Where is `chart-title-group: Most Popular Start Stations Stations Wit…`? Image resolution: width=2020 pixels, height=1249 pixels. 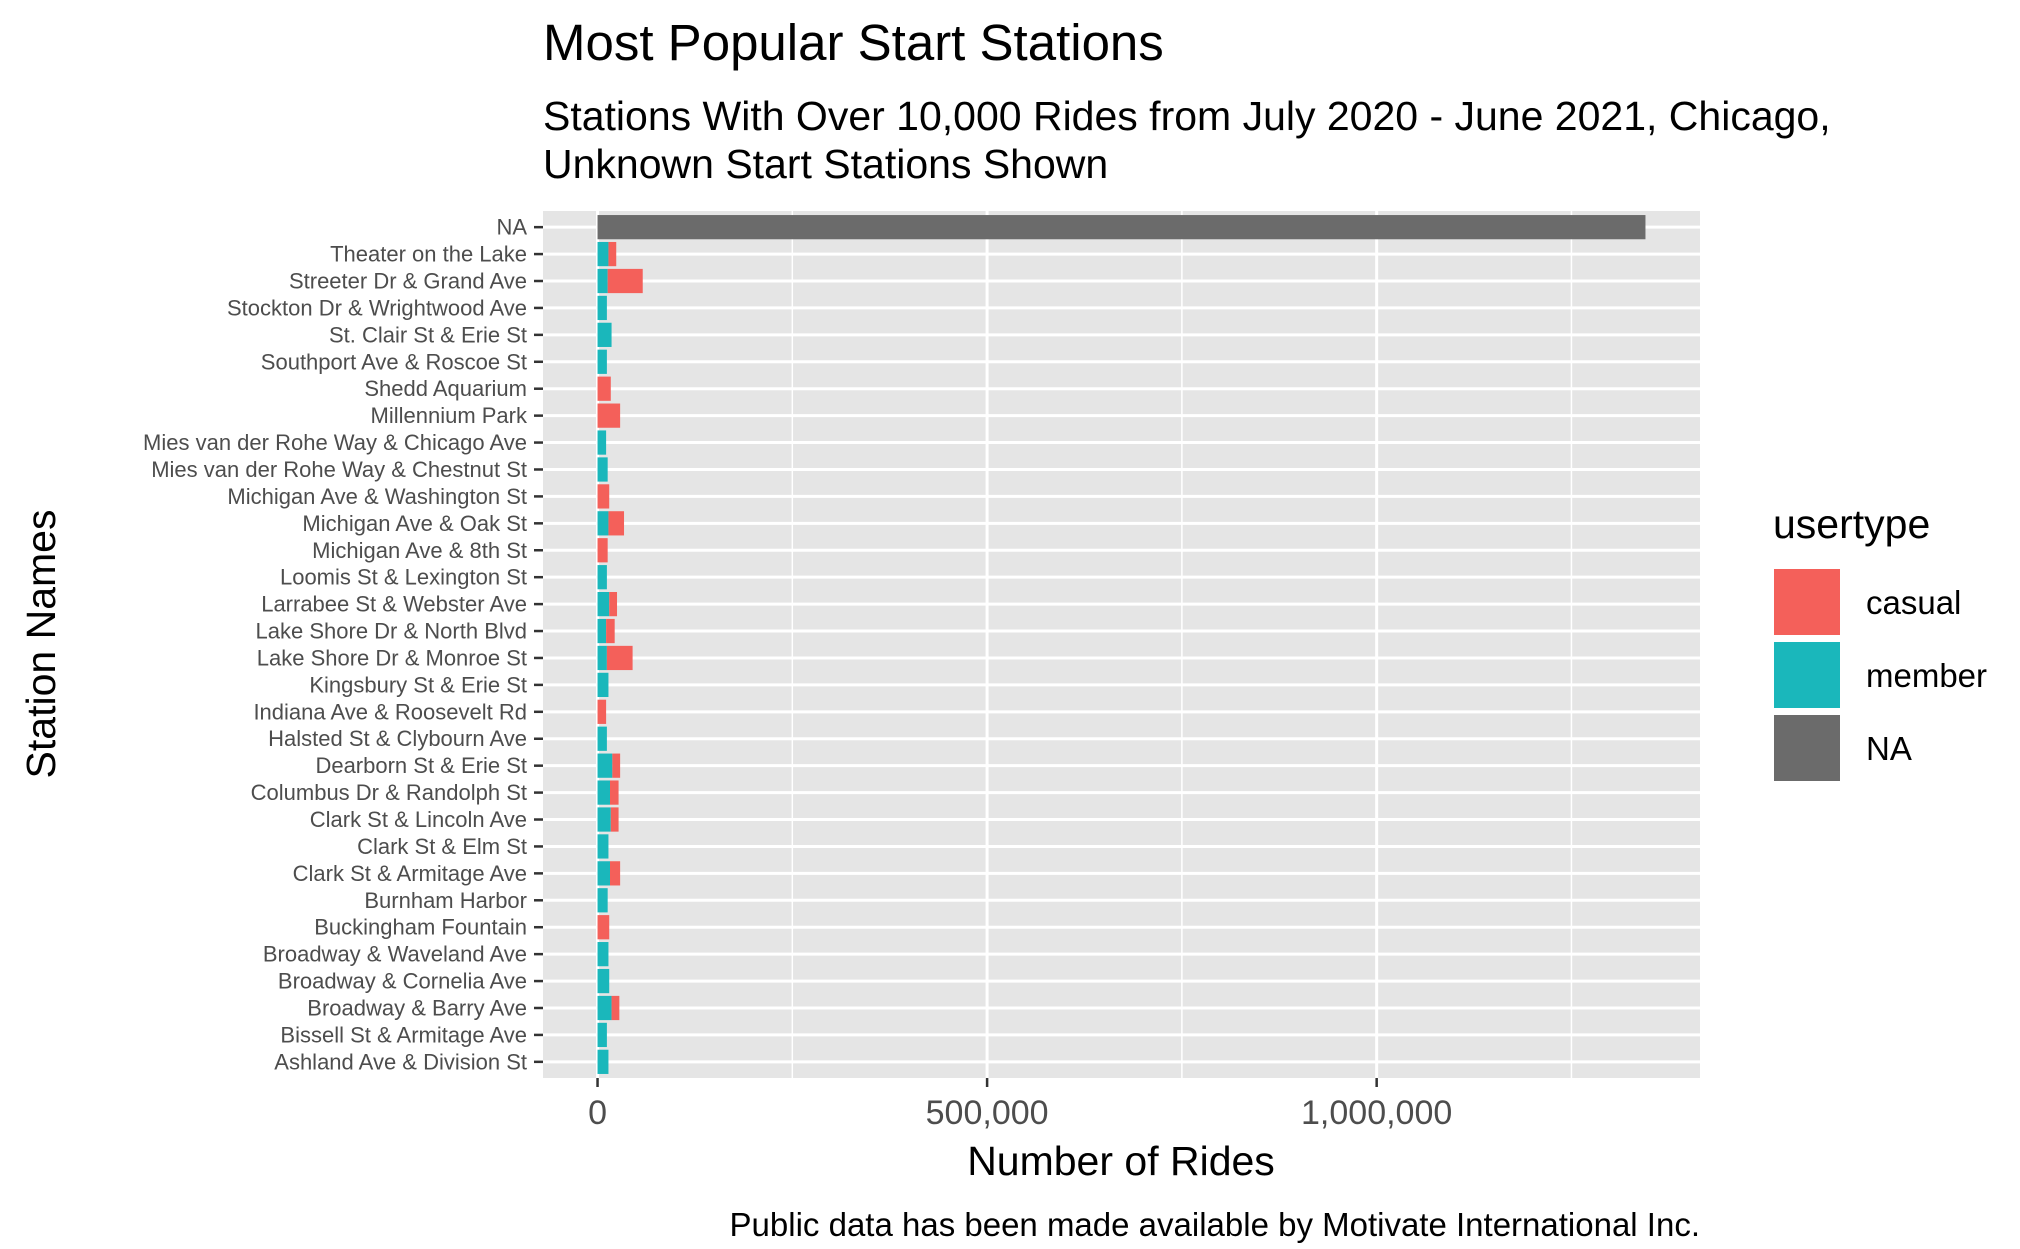 chart-title-group: Most Popular Start Stations Stations Wit… is located at coordinates (1187, 100).